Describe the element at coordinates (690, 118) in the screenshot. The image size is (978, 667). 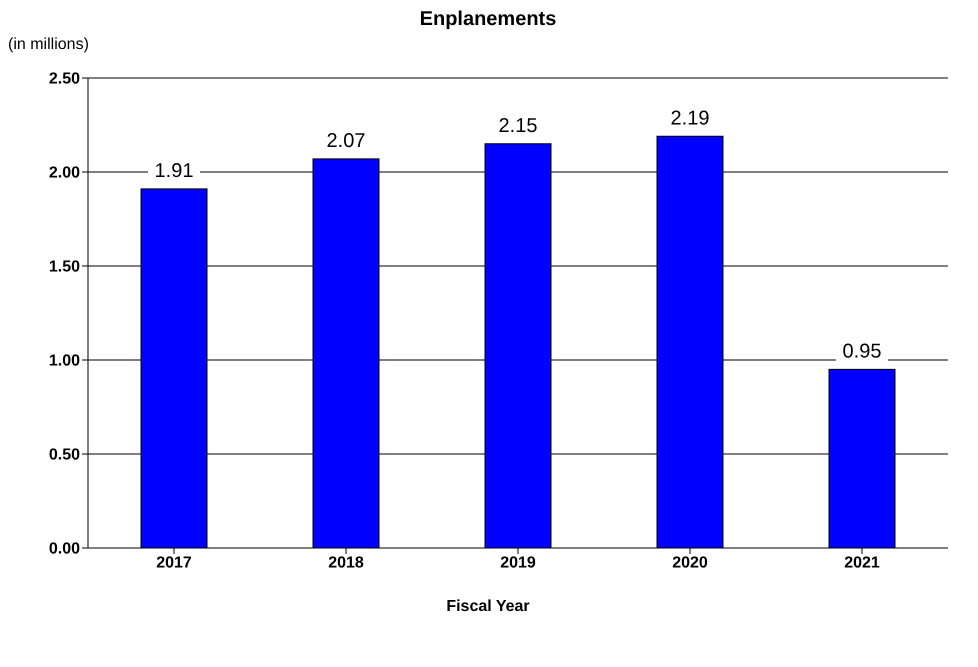
I see `data-label: 2.19` at that location.